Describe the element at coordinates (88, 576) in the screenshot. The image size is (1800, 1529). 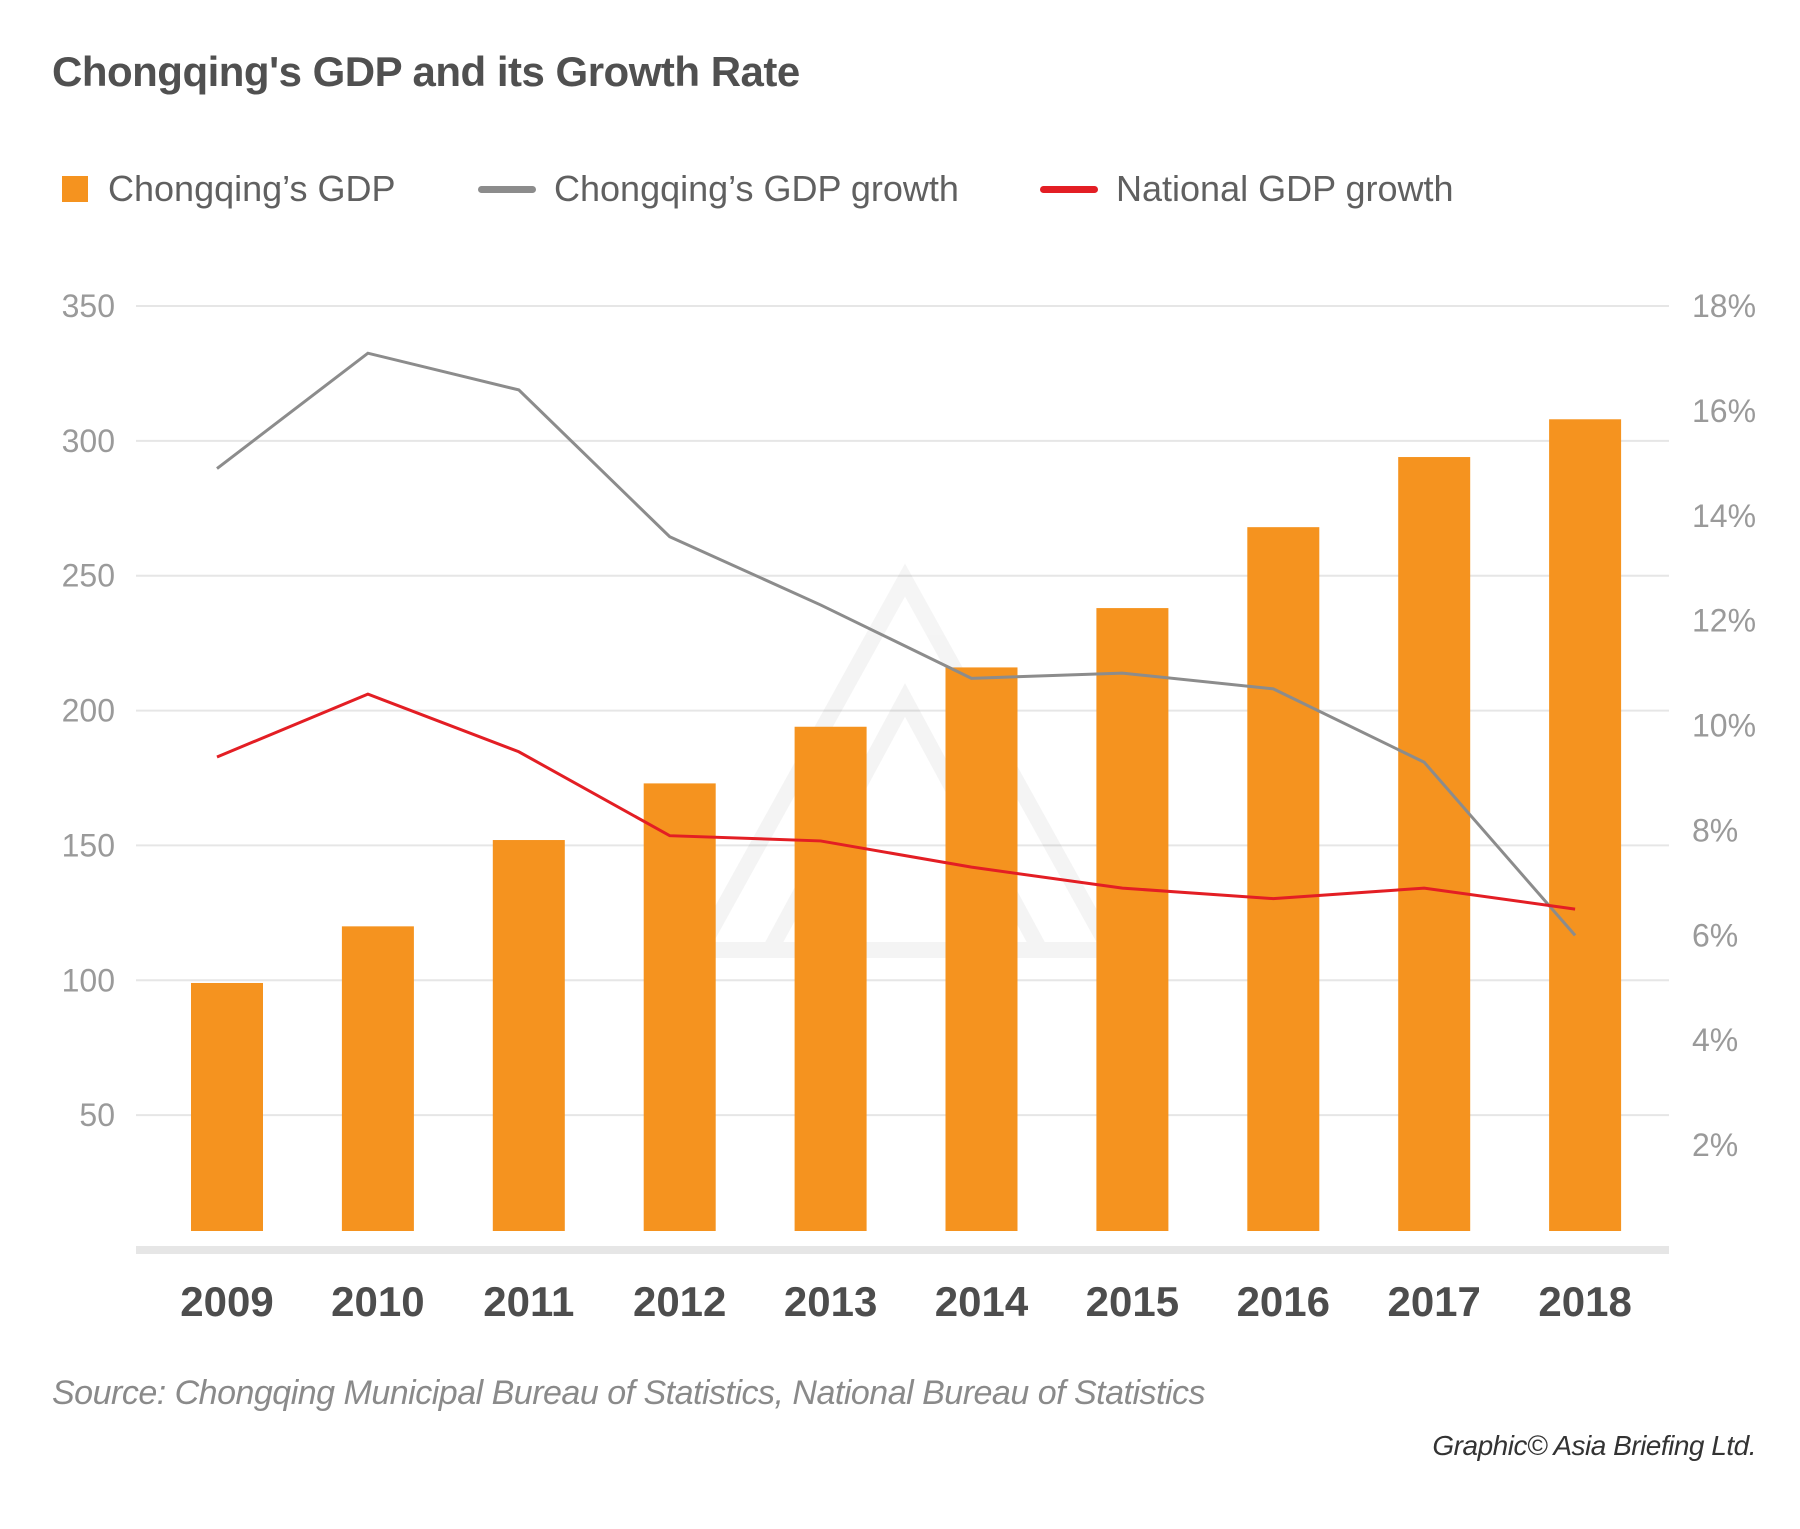
I see `y-left-tick-label: 250` at that location.